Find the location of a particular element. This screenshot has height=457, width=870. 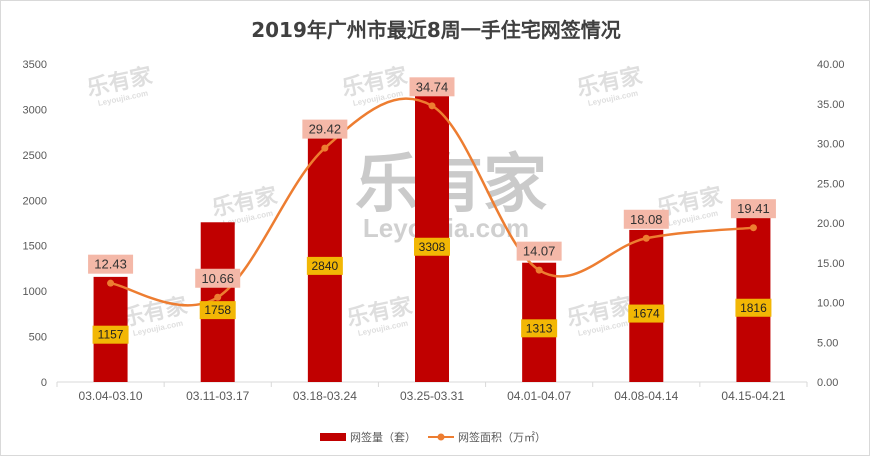

watermark-main-text: 乐有家 is located at coordinates (451, 184).